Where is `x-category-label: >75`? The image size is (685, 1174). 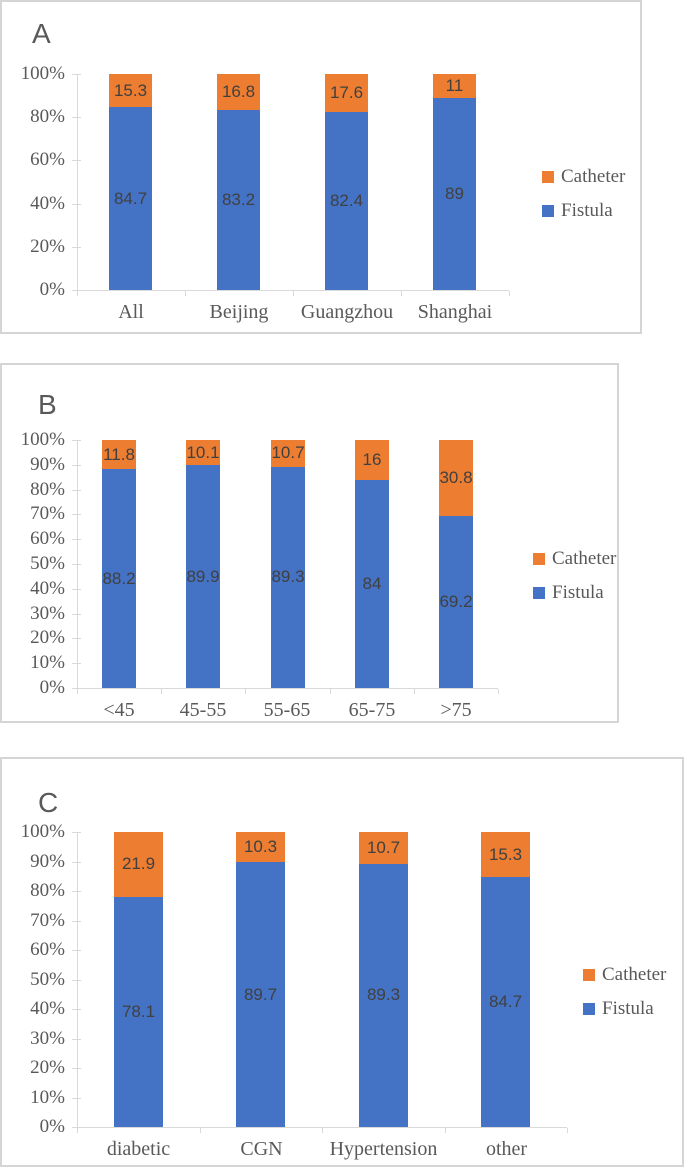
x-category-label: >75 is located at coordinates (456, 710).